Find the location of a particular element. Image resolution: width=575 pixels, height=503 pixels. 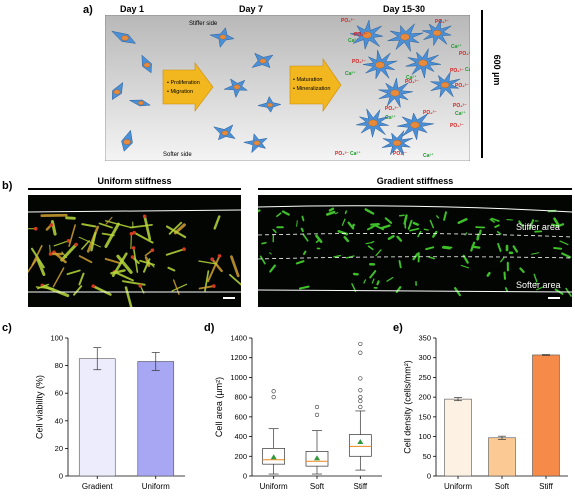

chart-c-xtick-label-gradient: Gradient is located at coordinates (97, 486).